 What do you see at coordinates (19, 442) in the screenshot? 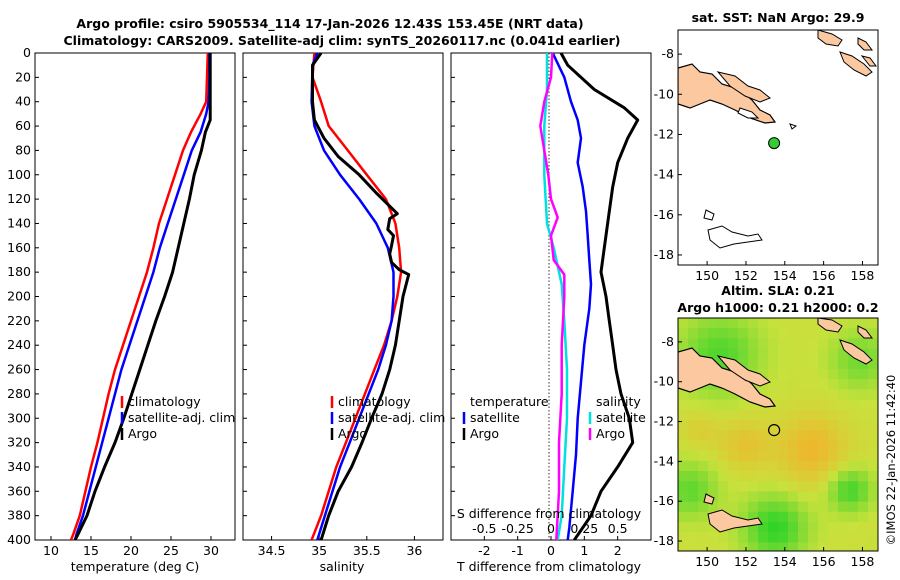
I see `depth-tick-label: 320` at bounding box center [19, 442].